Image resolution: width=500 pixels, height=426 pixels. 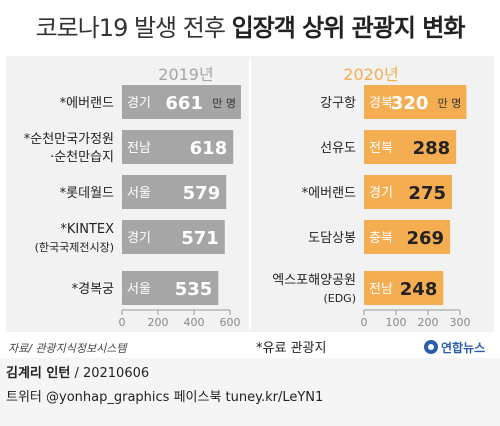 I want to click on yonhap-logo-icon-inner, so click(x=431, y=347).